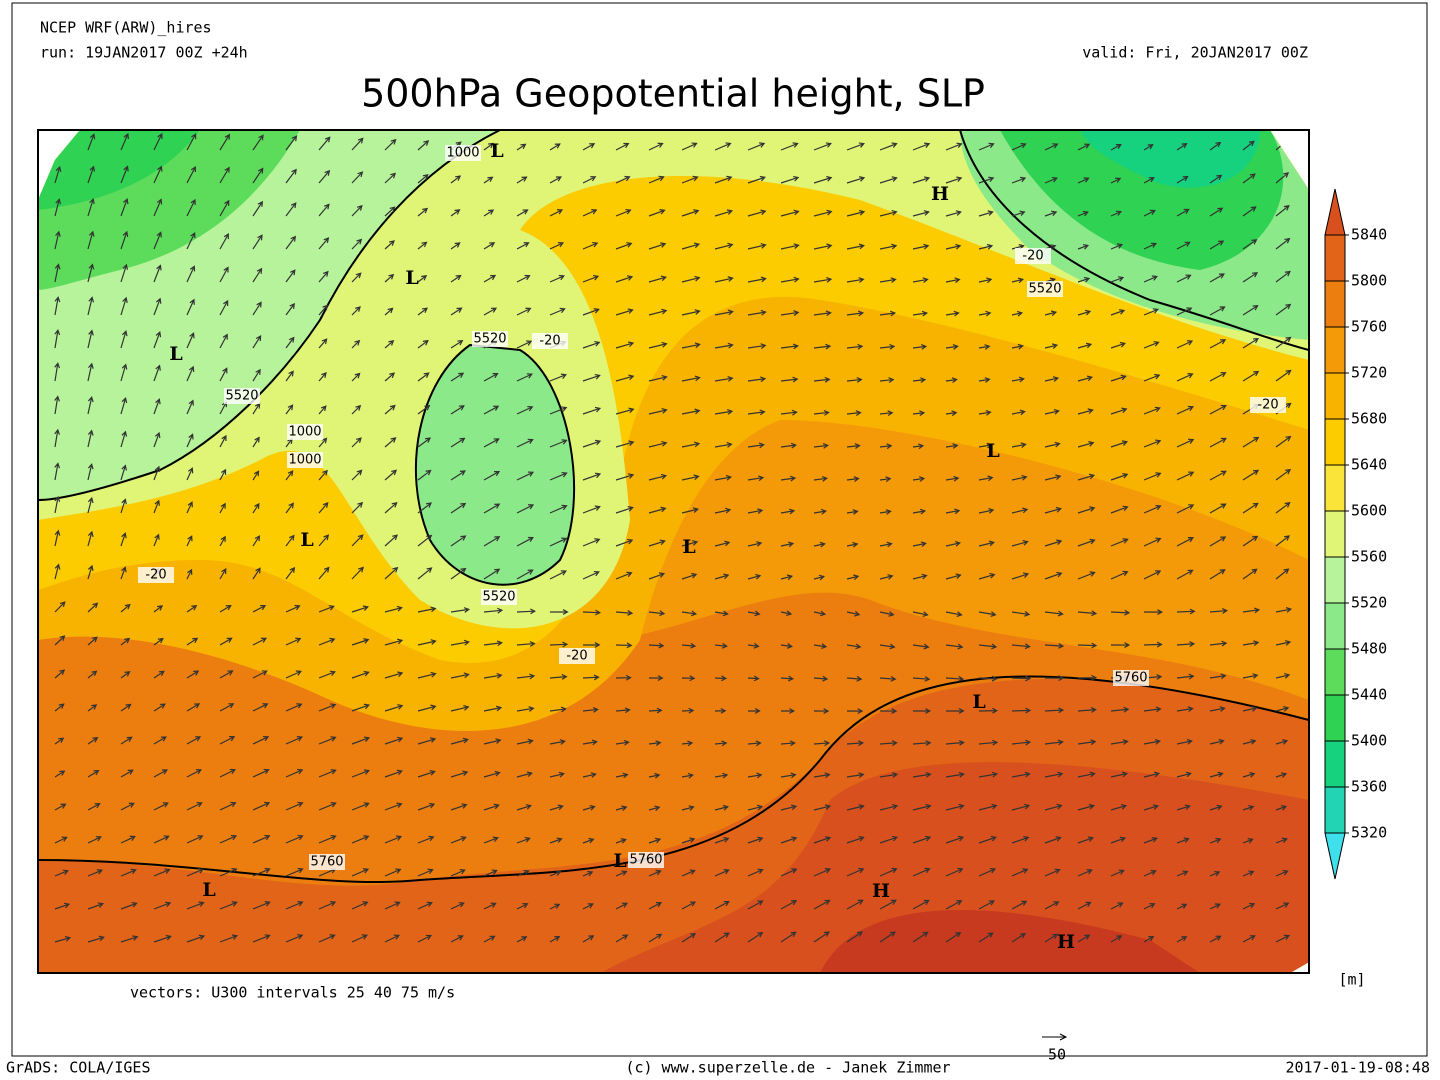 Image resolution: width=1440 pixels, height=1080 pixels. Describe the element at coordinates (292, 993) in the screenshot. I see `vector-note: vectors: U300 intervals 25 40 75 m/s` at that location.